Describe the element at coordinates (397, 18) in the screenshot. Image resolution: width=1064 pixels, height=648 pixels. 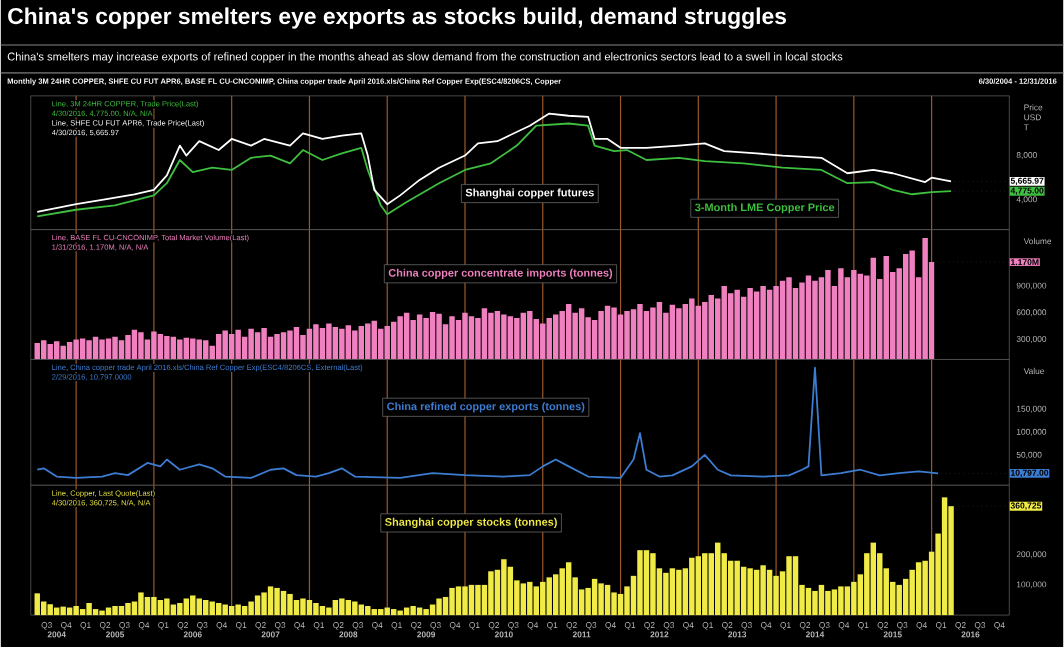
I see `text: China's copper smelters eye exports as stocks build, demand struggles` at that location.